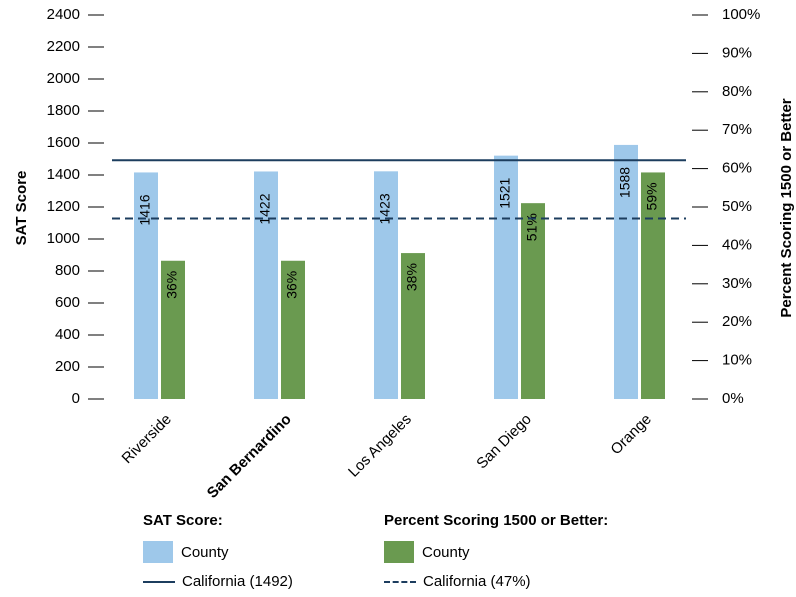  I want to click on left-tick-label: 1200, so click(63, 206).